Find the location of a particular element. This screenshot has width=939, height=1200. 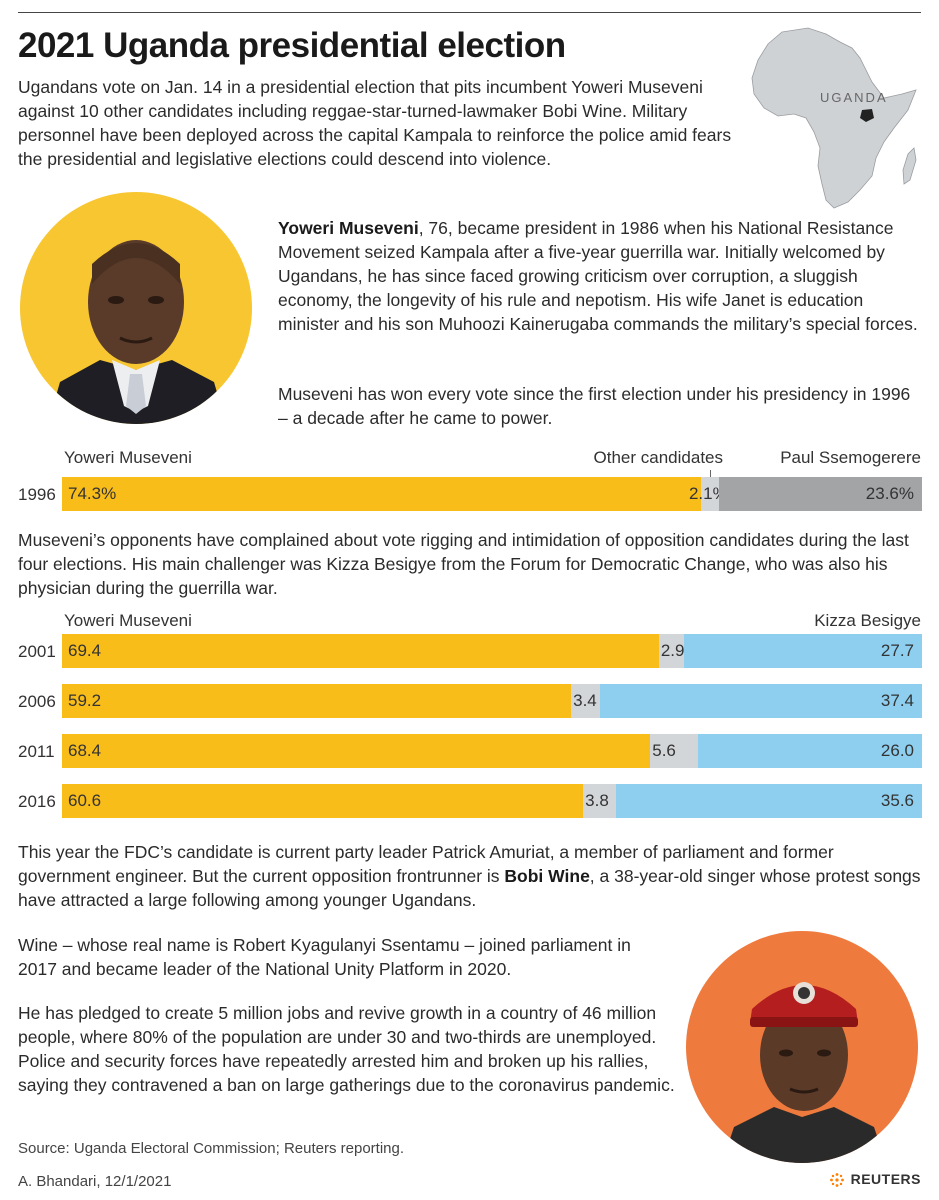

bar-segment-2016-museveni is located at coordinates (323, 801).